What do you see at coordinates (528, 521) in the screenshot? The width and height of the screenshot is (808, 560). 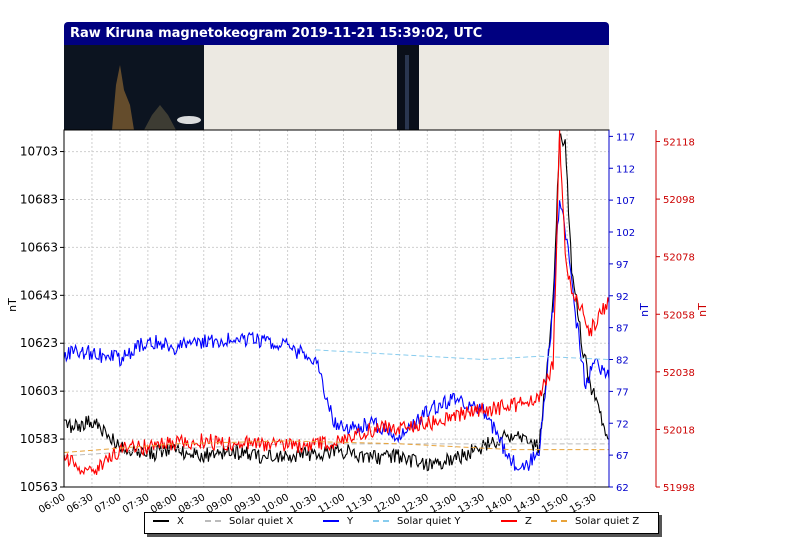 I see `legend-label: Z` at bounding box center [528, 521].